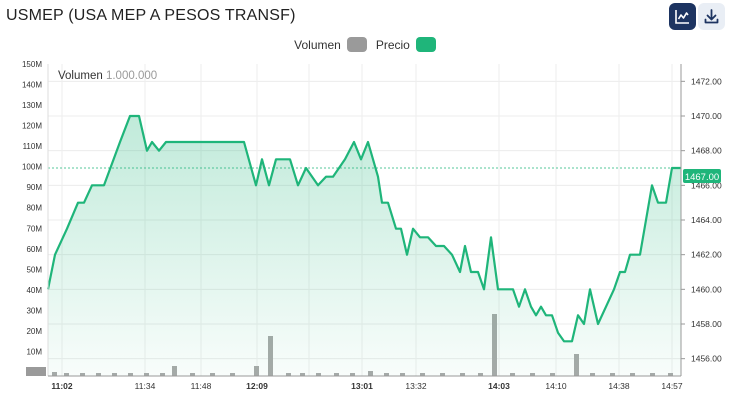 Image resolution: width=730 pixels, height=402 pixels. What do you see at coordinates (34, 187) in the screenshot?
I see `left-tick-label: 90M` at bounding box center [34, 187].